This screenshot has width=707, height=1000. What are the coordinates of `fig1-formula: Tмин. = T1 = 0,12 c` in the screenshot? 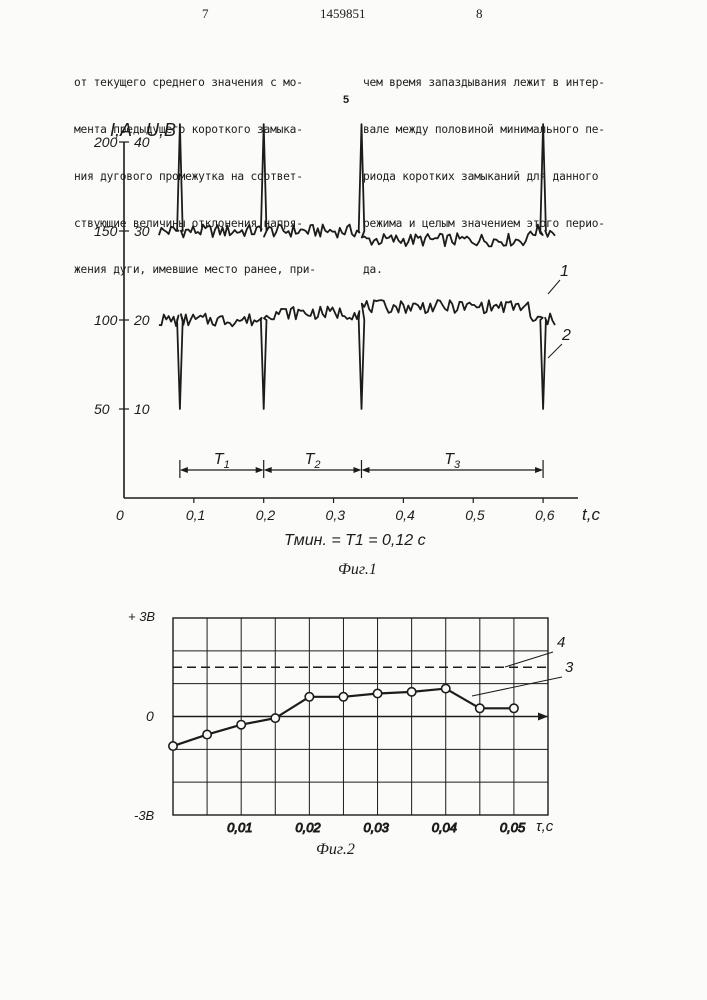 It's located at (355, 540).